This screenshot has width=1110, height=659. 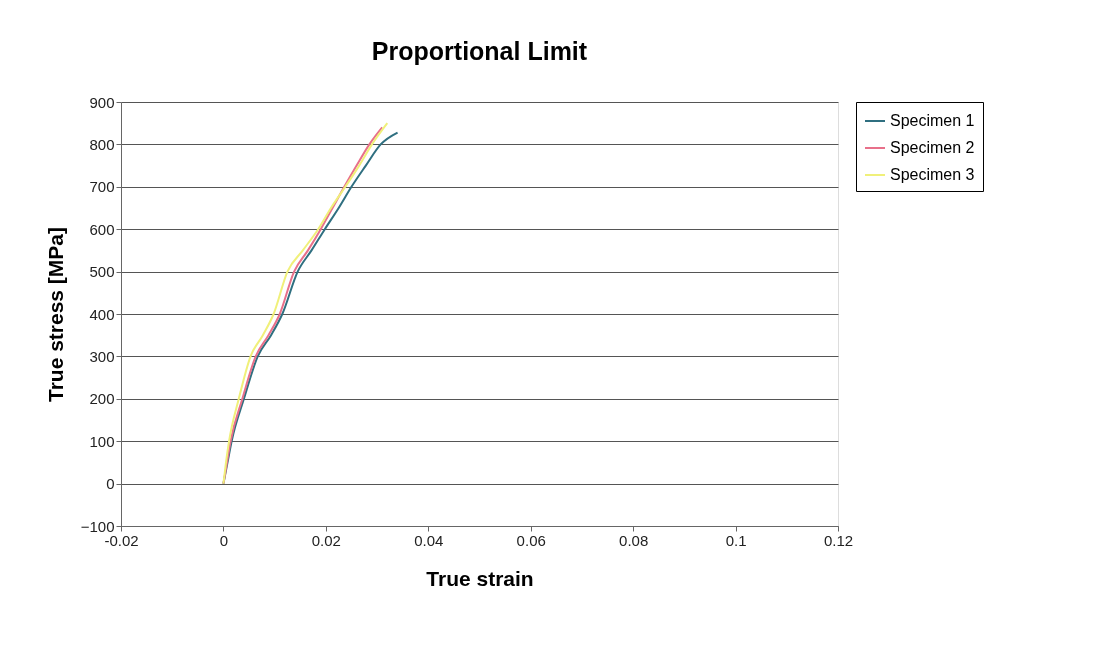 What do you see at coordinates (326, 540) in the screenshot?
I see `x-tick-label: 0.02` at bounding box center [326, 540].